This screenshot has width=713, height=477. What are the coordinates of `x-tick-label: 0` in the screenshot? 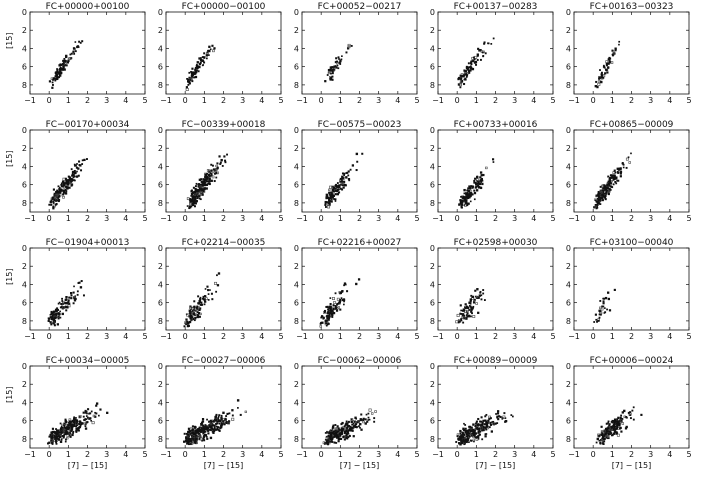 It's located at (457, 218).